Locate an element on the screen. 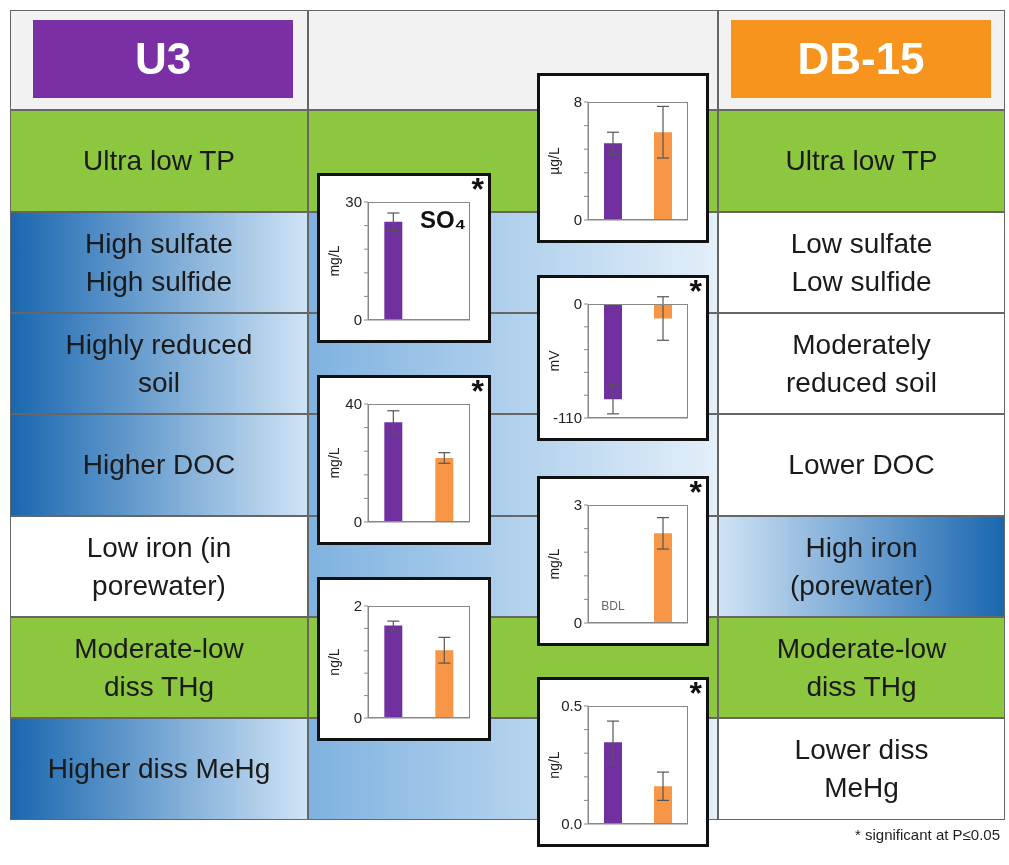  y-tick-label: -110 is located at coordinates (567, 418).